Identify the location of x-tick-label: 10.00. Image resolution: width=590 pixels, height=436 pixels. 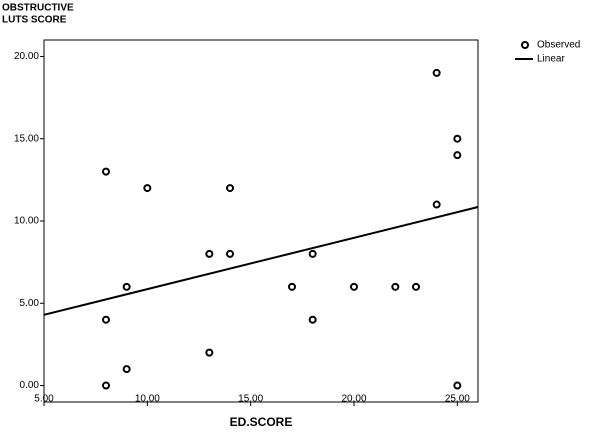
(147, 399).